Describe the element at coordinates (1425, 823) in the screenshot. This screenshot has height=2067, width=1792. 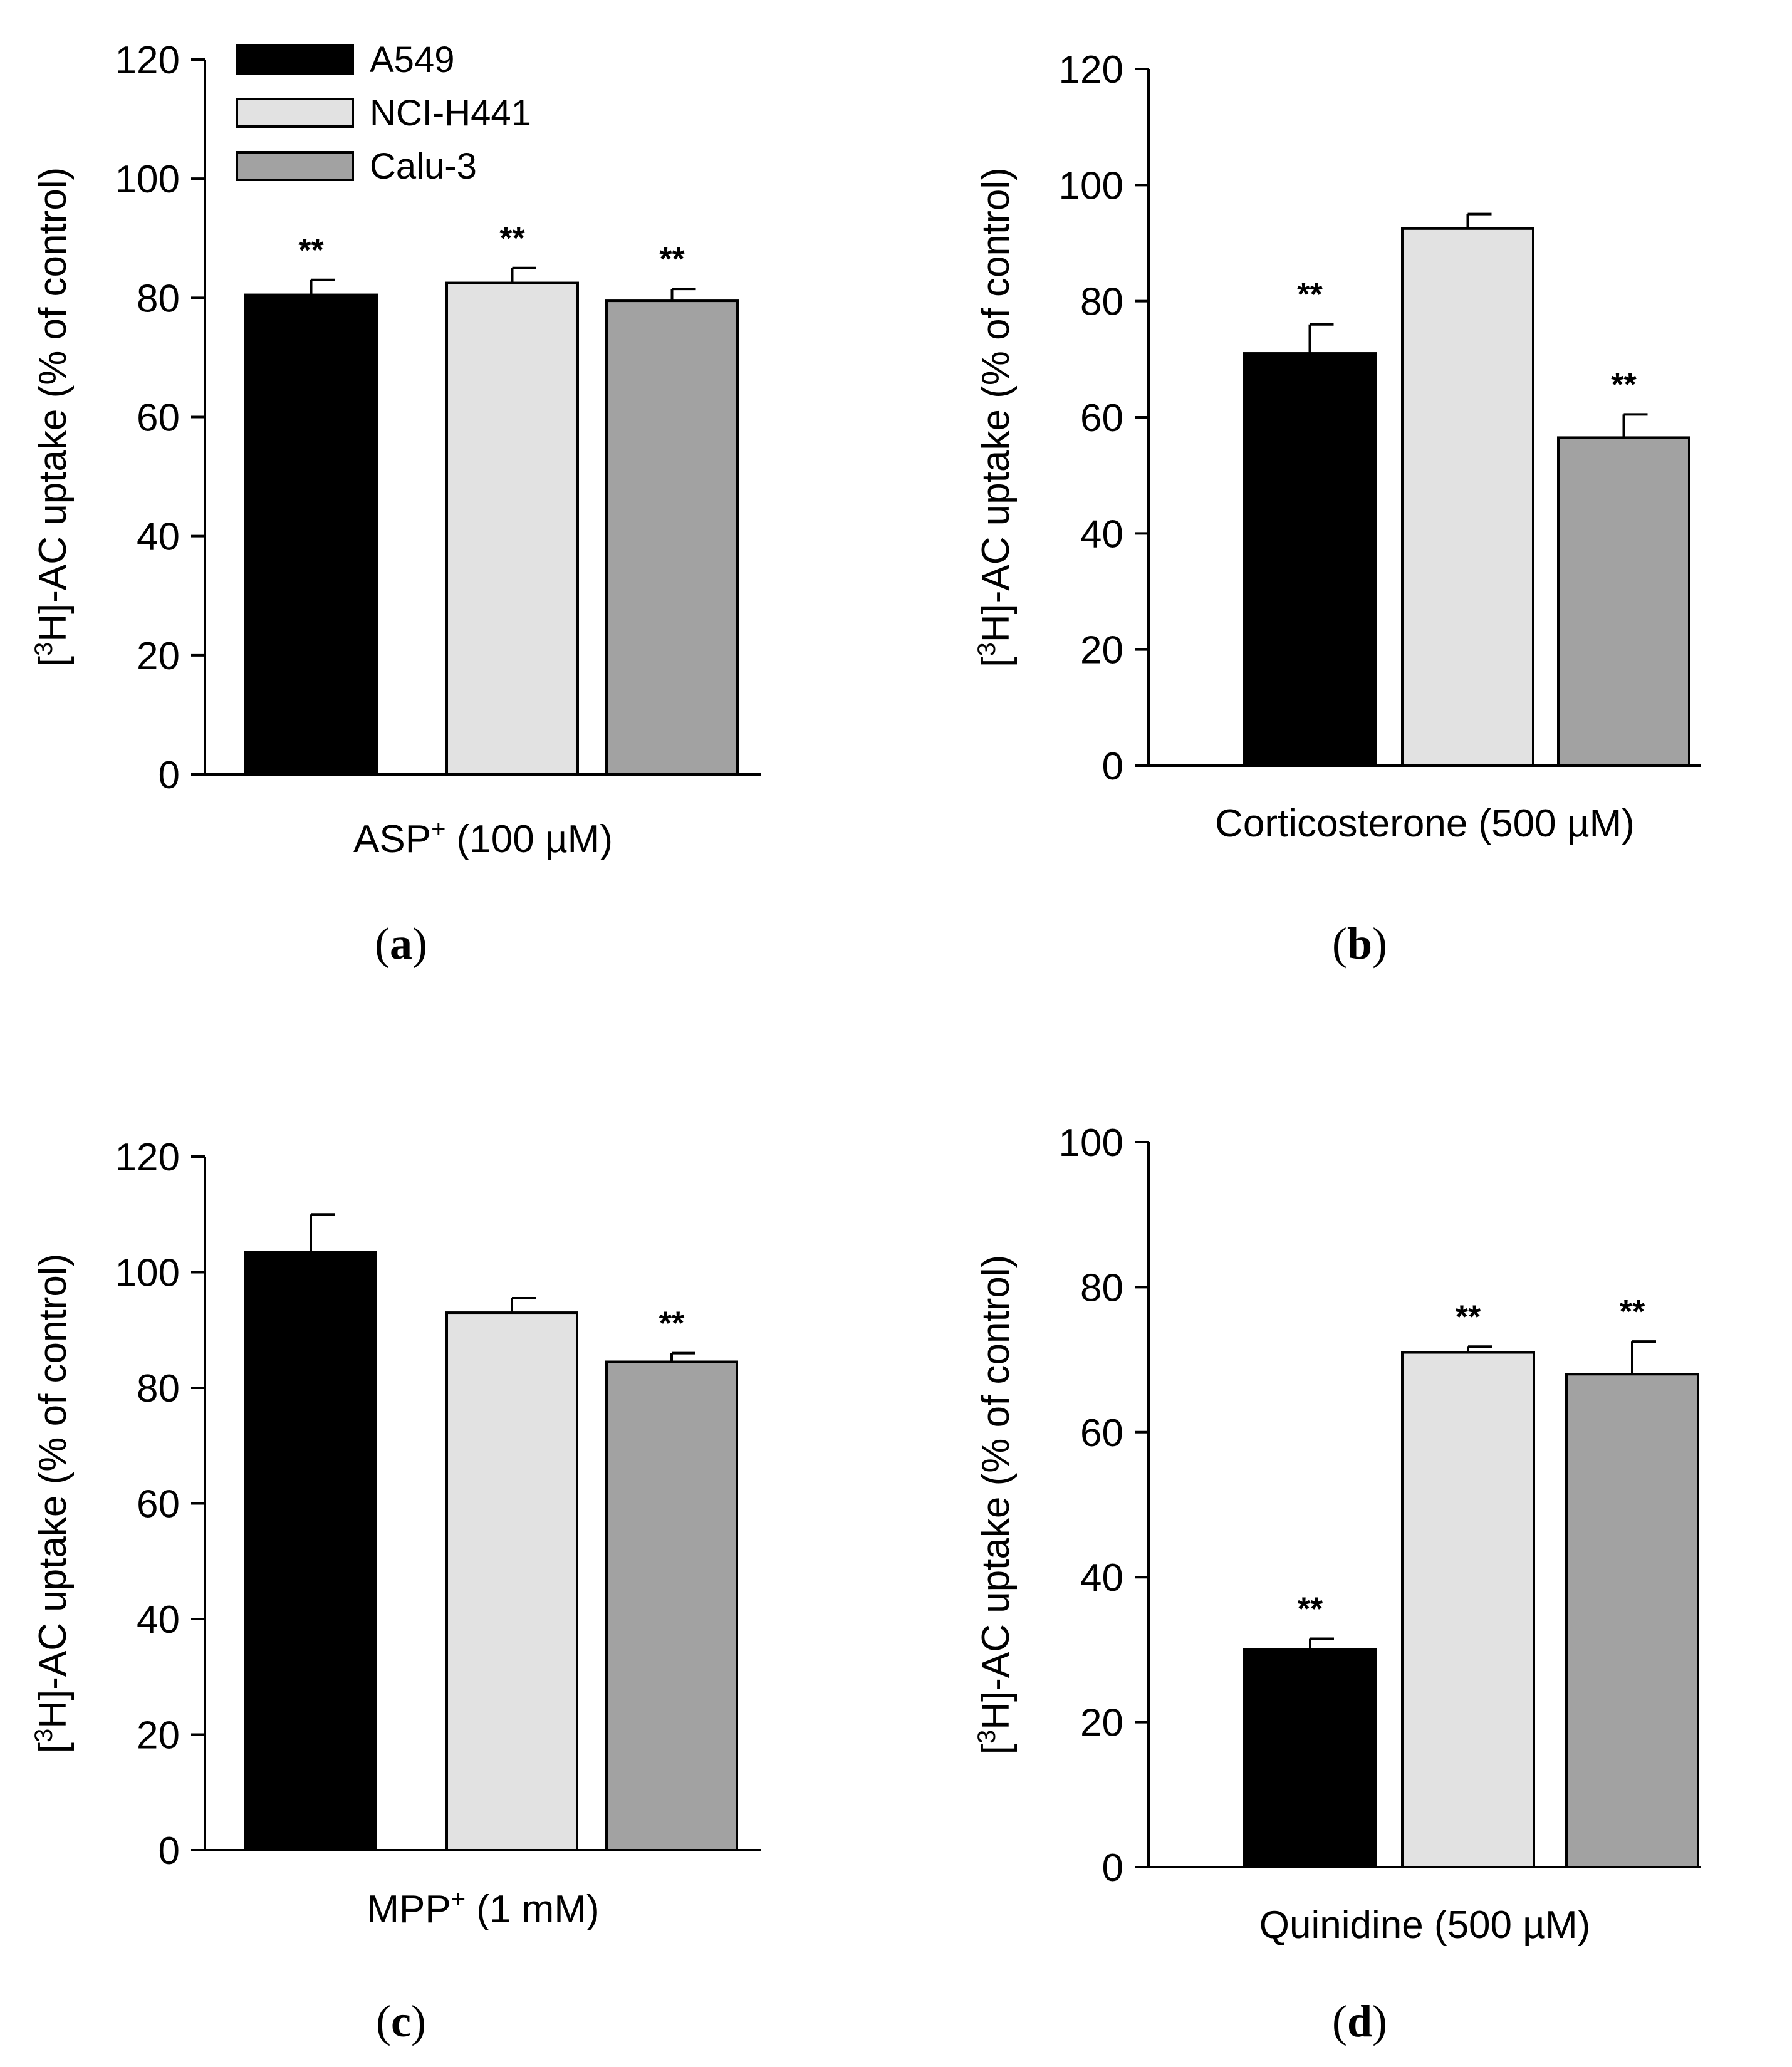
I see `x-axis-label: Corticosterone (500 µM)` at that location.